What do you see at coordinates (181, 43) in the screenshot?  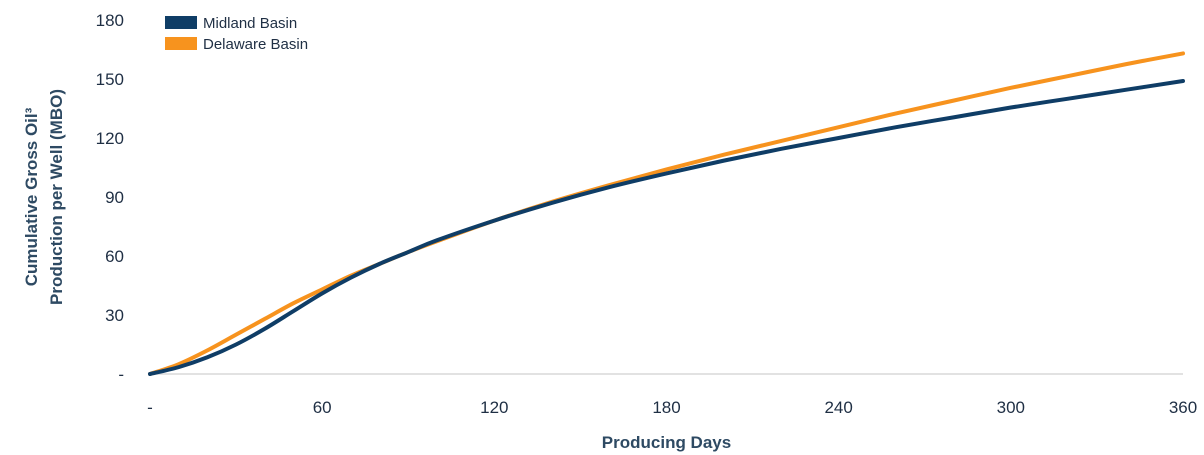 I see `legend-swatch-delaware-basin` at bounding box center [181, 43].